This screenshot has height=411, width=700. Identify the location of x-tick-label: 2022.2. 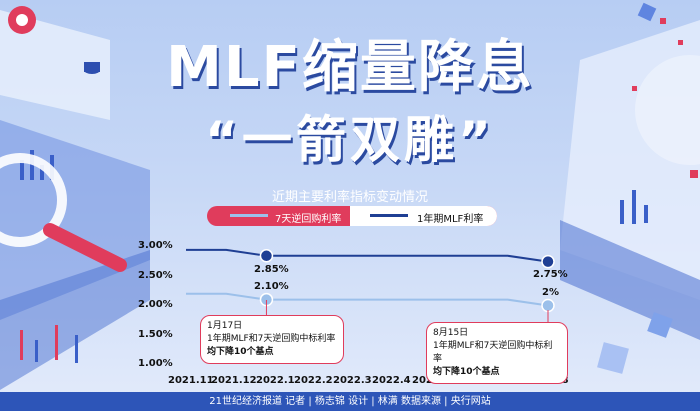
(313, 380).